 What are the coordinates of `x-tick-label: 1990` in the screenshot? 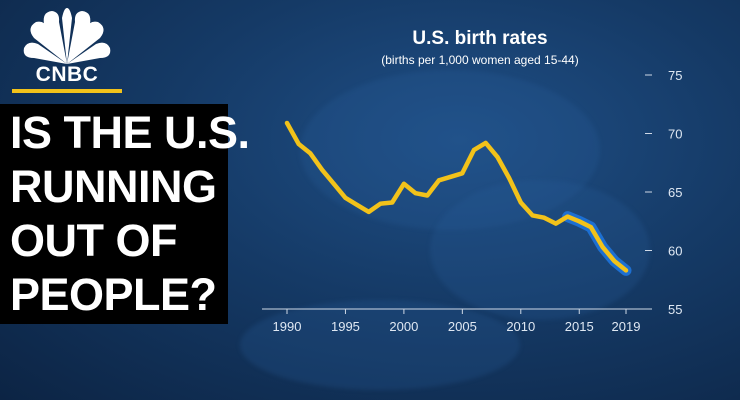 It's located at (287, 326).